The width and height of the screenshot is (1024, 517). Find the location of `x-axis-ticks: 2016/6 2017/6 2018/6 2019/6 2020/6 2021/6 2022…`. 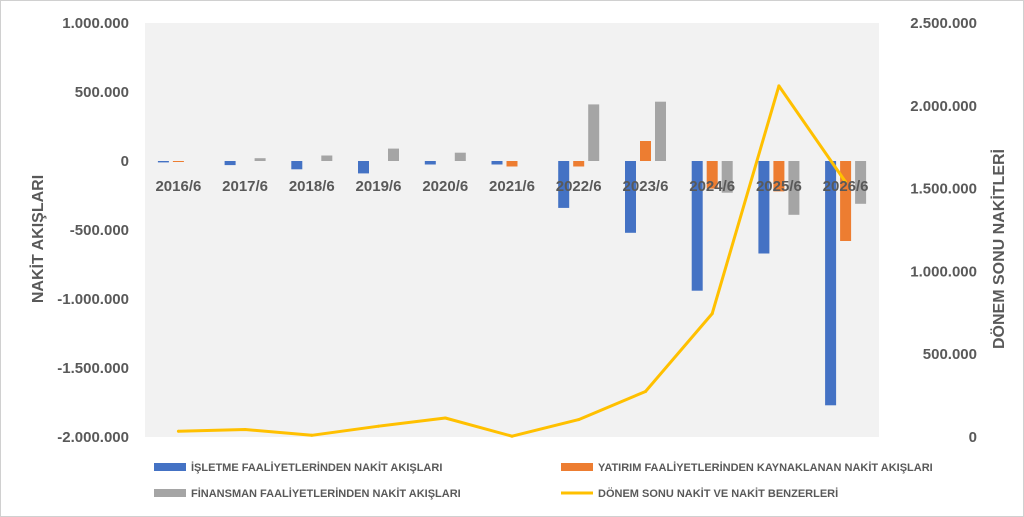

x-axis-ticks: 2016/6 2017/6 2018/6 2019/6 2020/6 2021/6 2022… is located at coordinates (511, 186).